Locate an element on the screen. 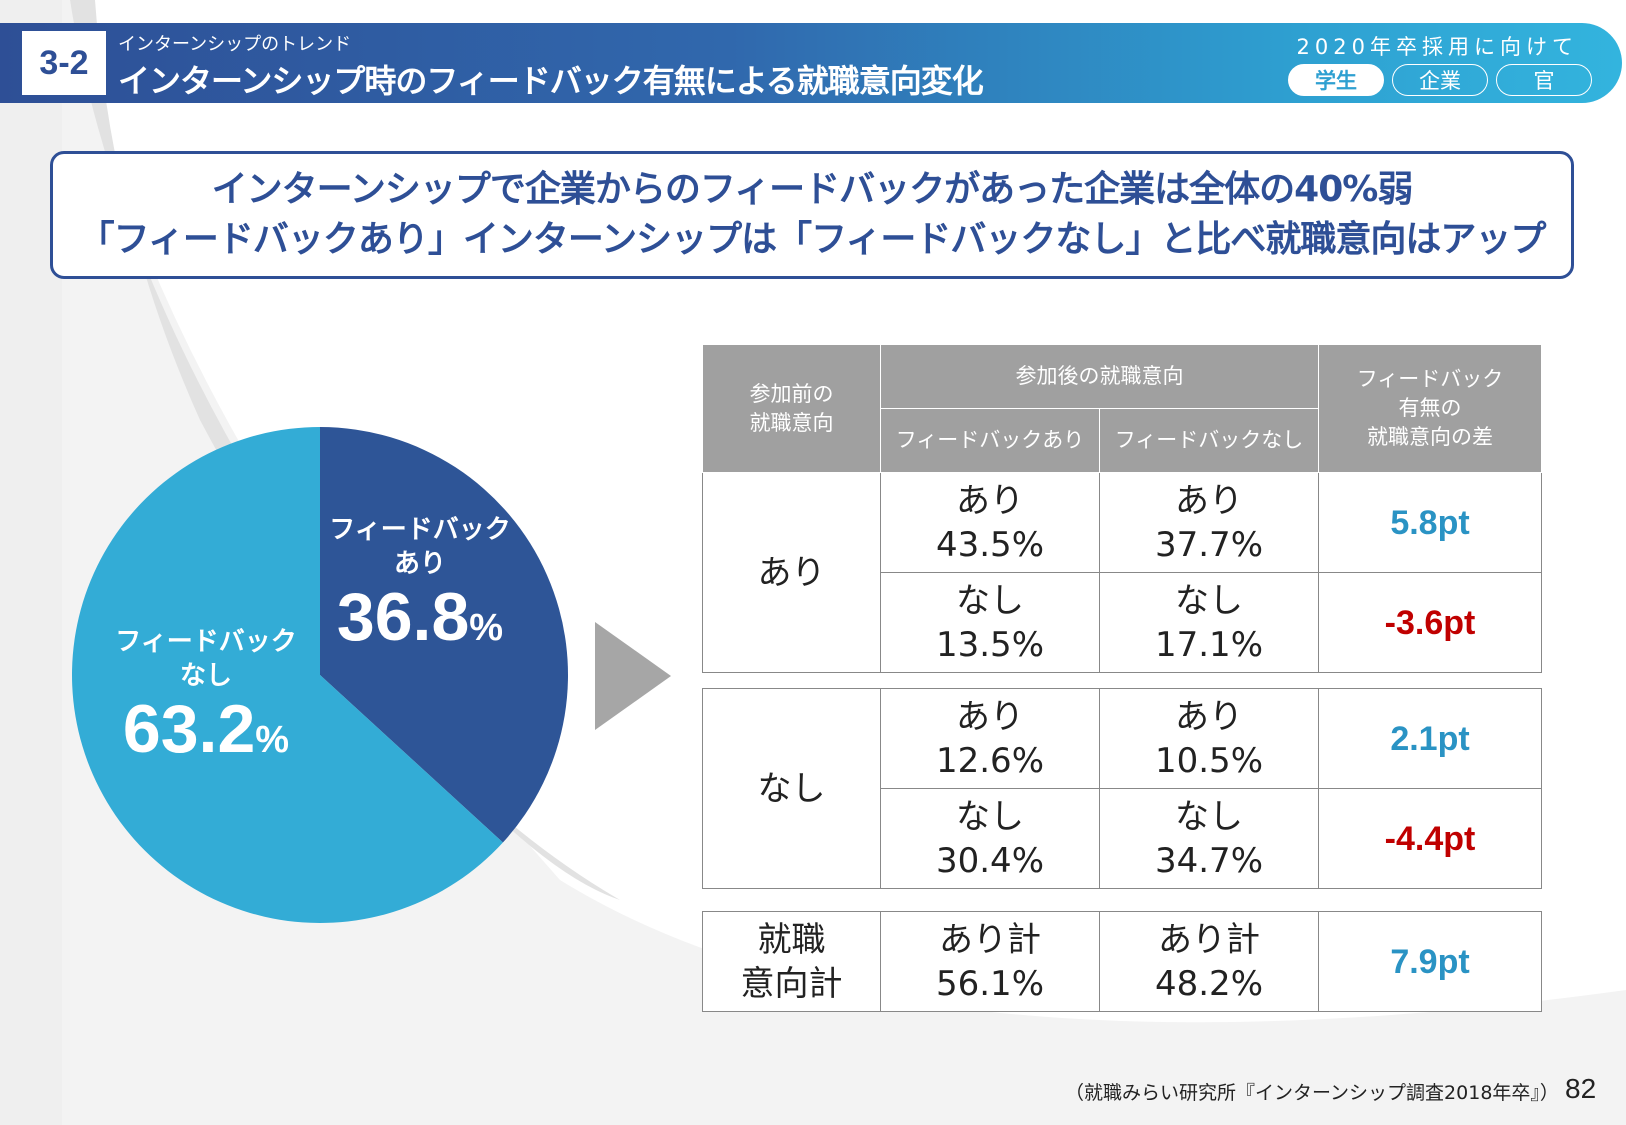 This screenshot has width=1626, height=1125. pie-label-with-feedback: フィードバック あり 36.8% is located at coordinates (420, 588).